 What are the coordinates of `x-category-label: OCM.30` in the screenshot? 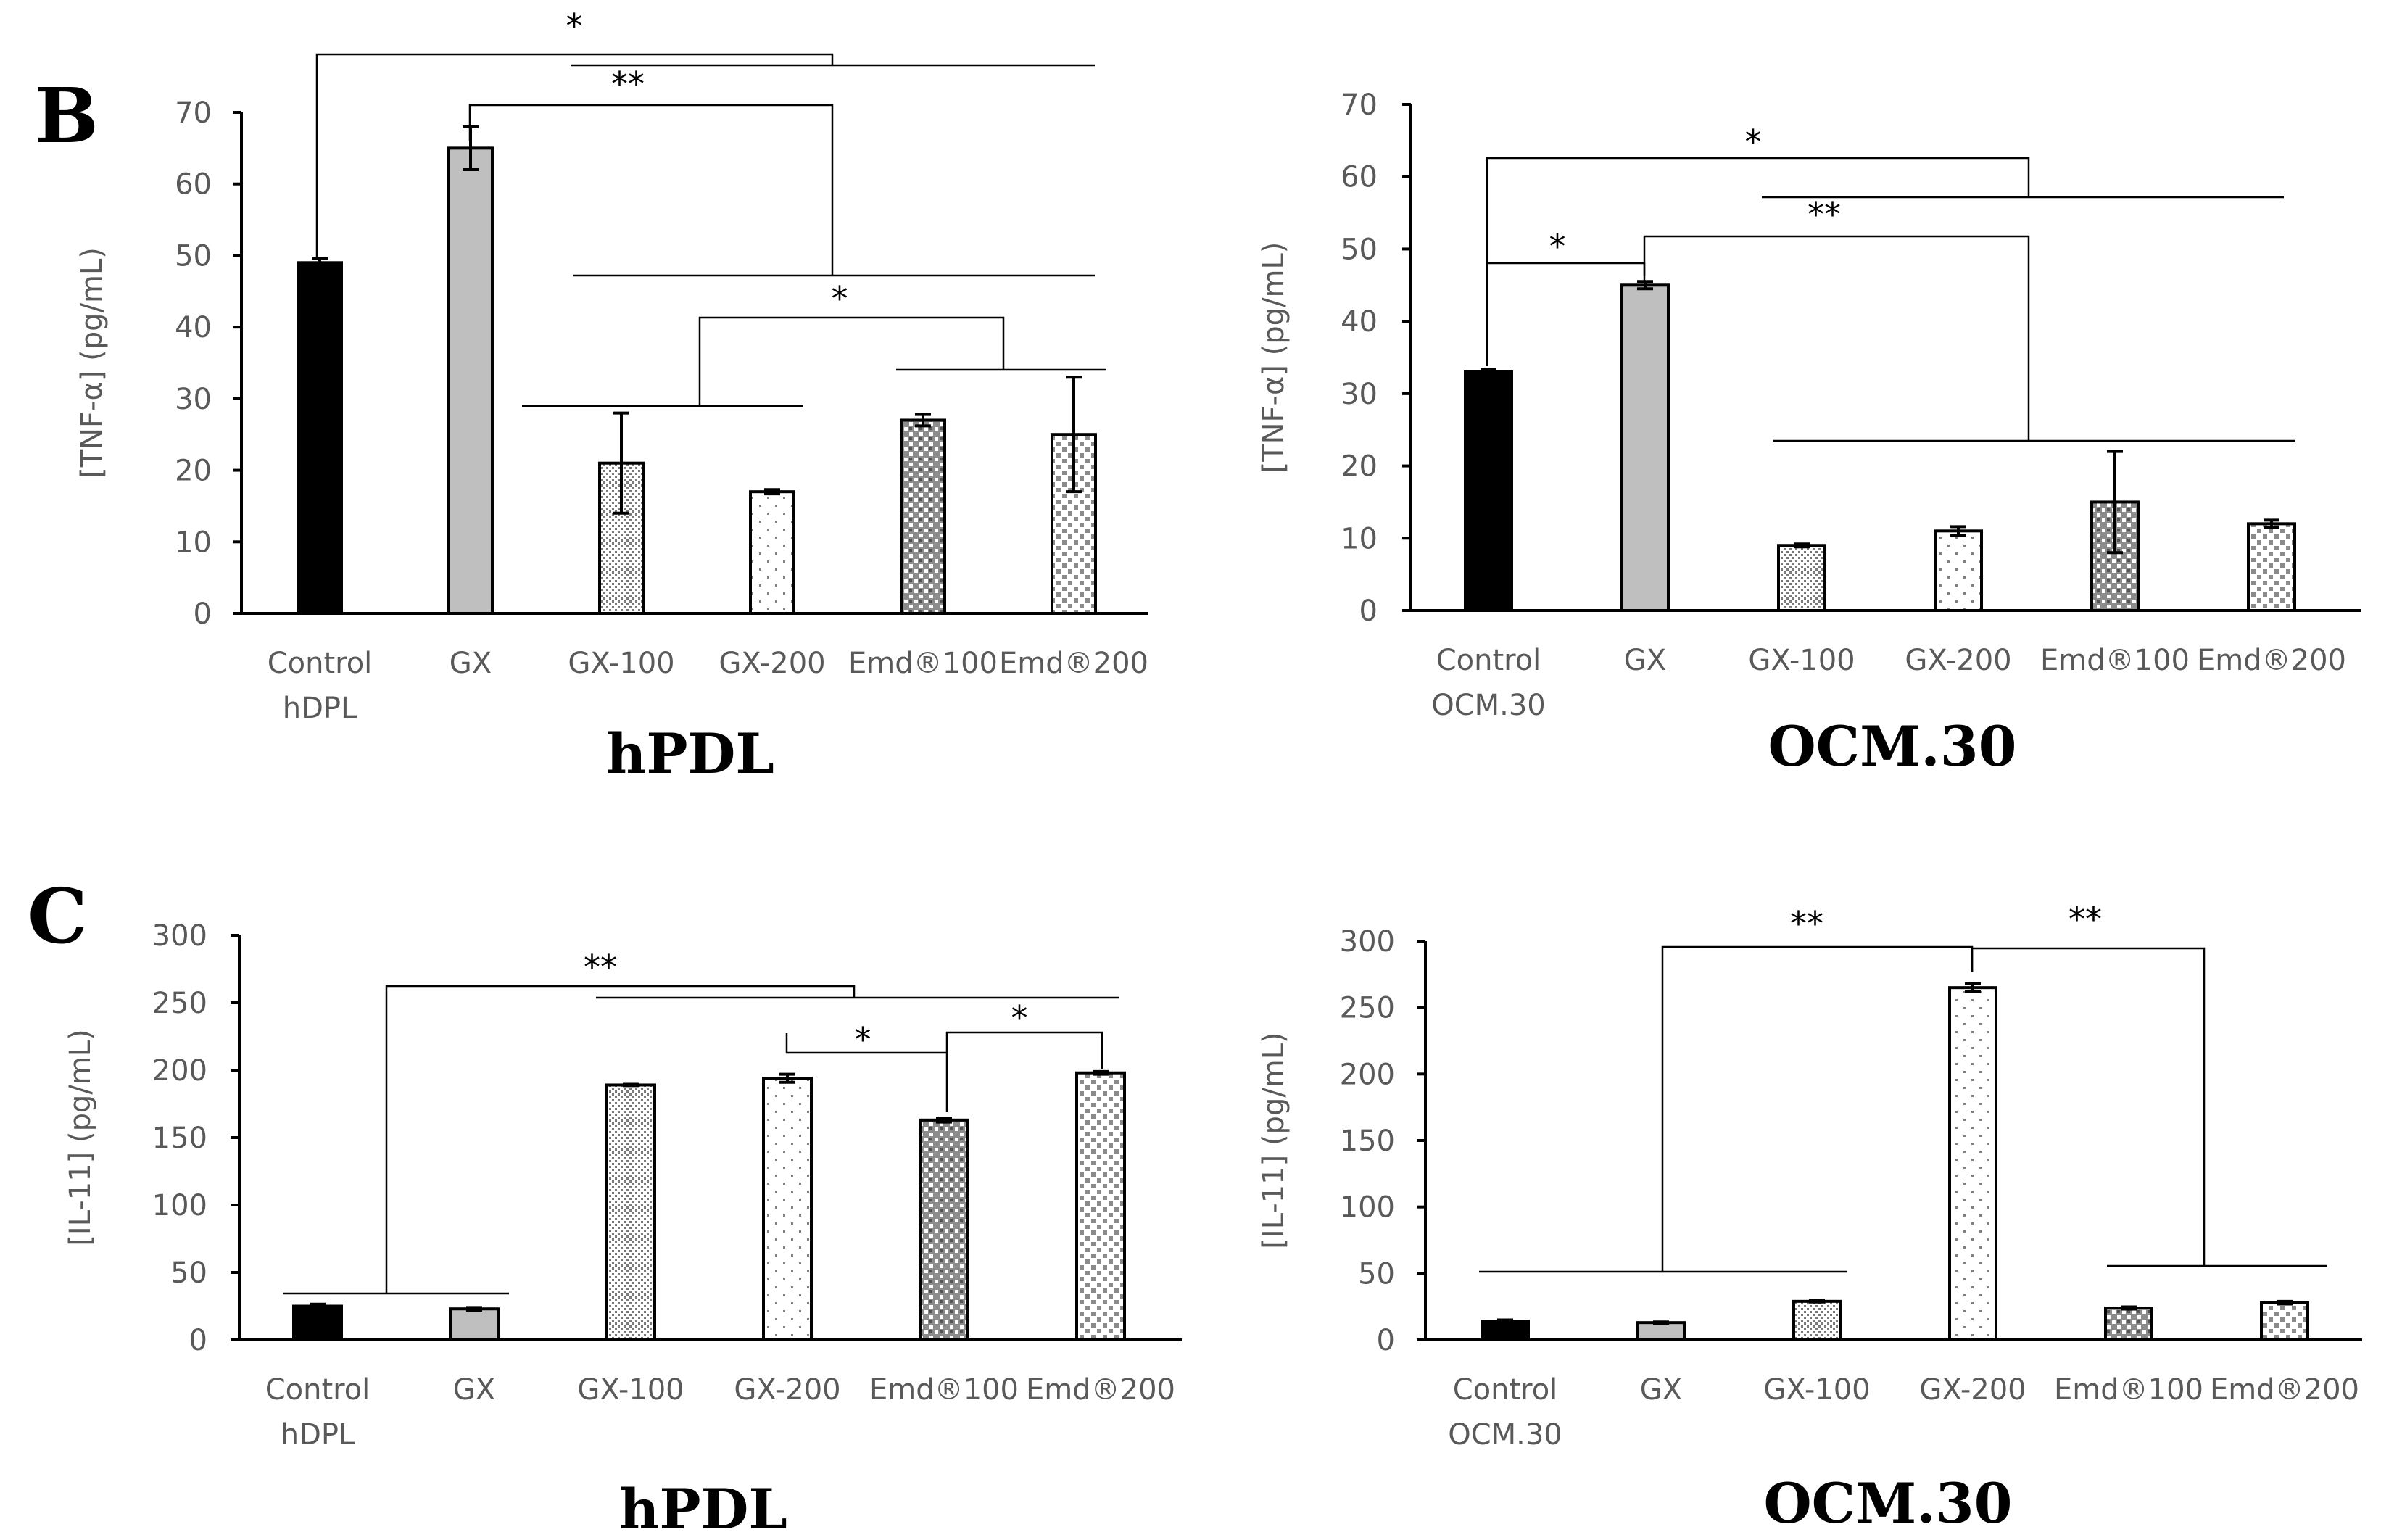 It's located at (1505, 1435).